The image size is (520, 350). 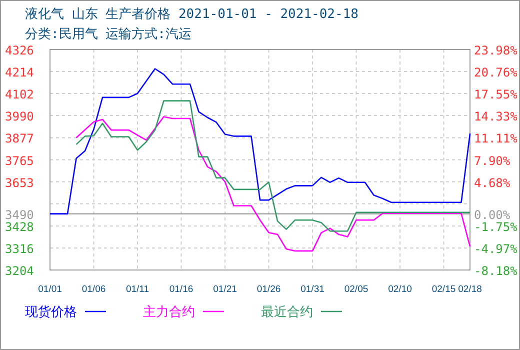 What do you see at coordinates (50, 289) in the screenshot?
I see `x-tick-label: 01/01` at bounding box center [50, 289].